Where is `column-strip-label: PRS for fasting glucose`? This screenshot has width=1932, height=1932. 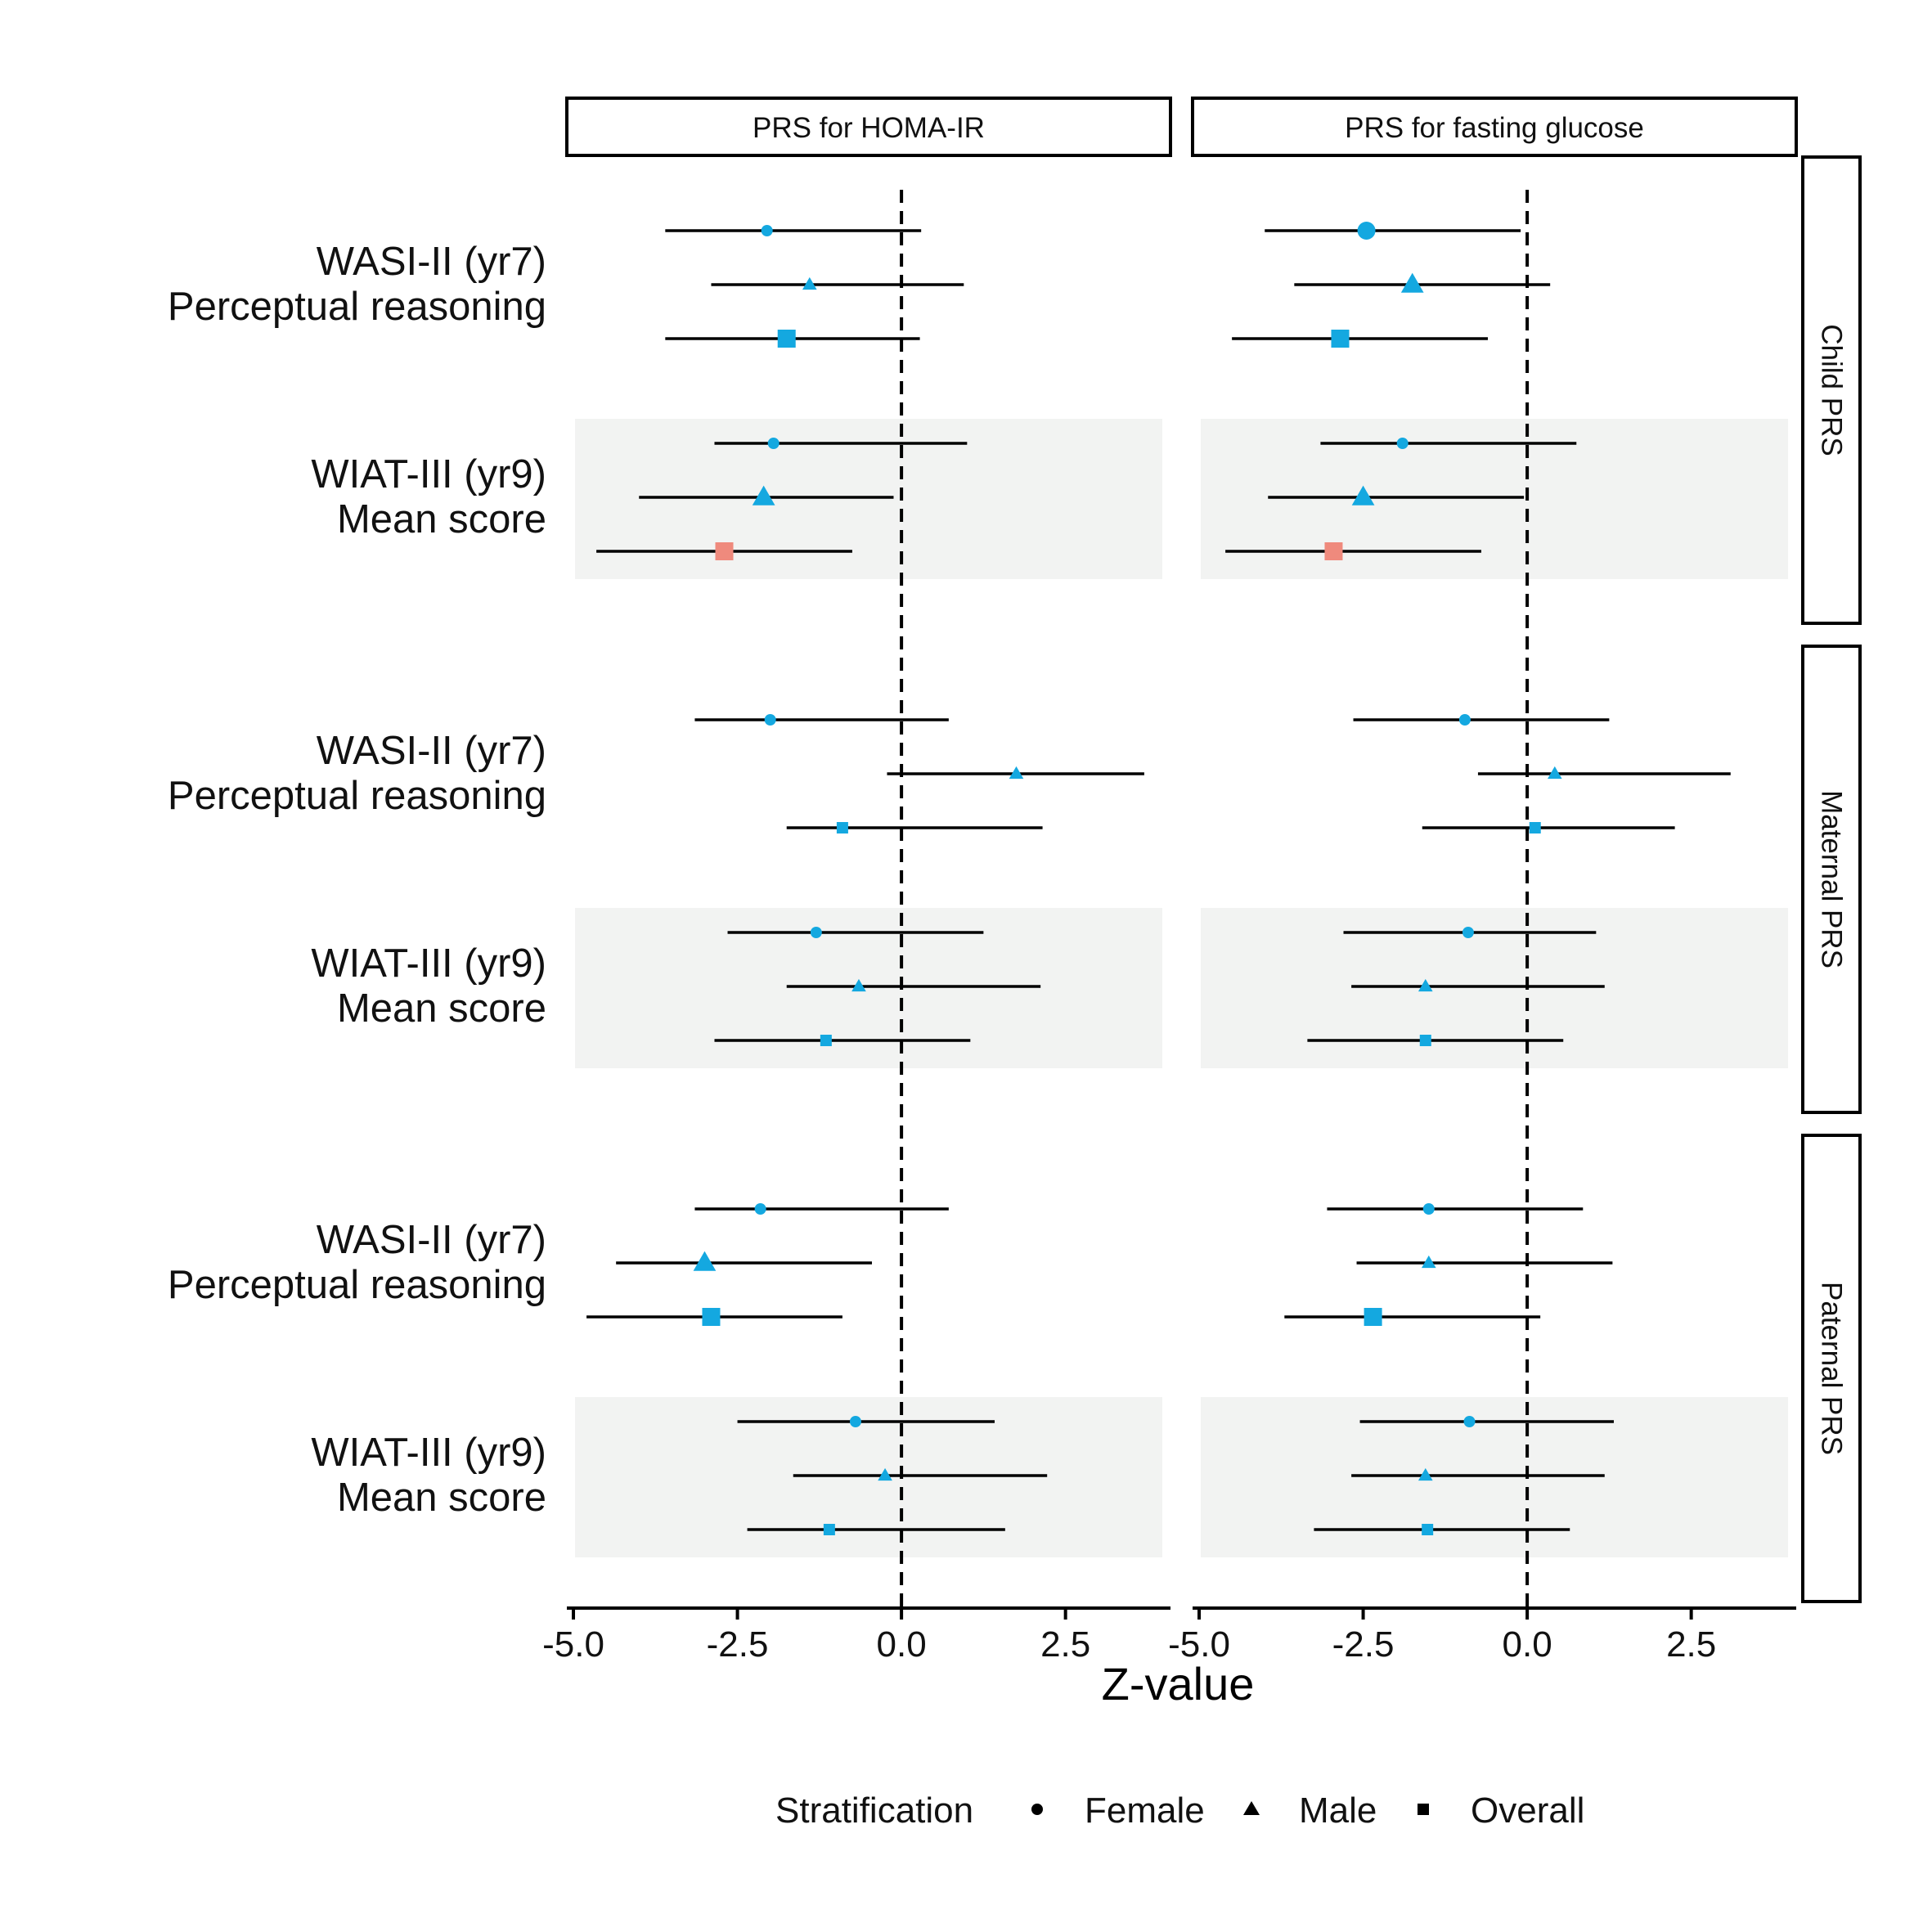 column-strip-label: PRS for fasting glucose is located at coordinates (1495, 128).